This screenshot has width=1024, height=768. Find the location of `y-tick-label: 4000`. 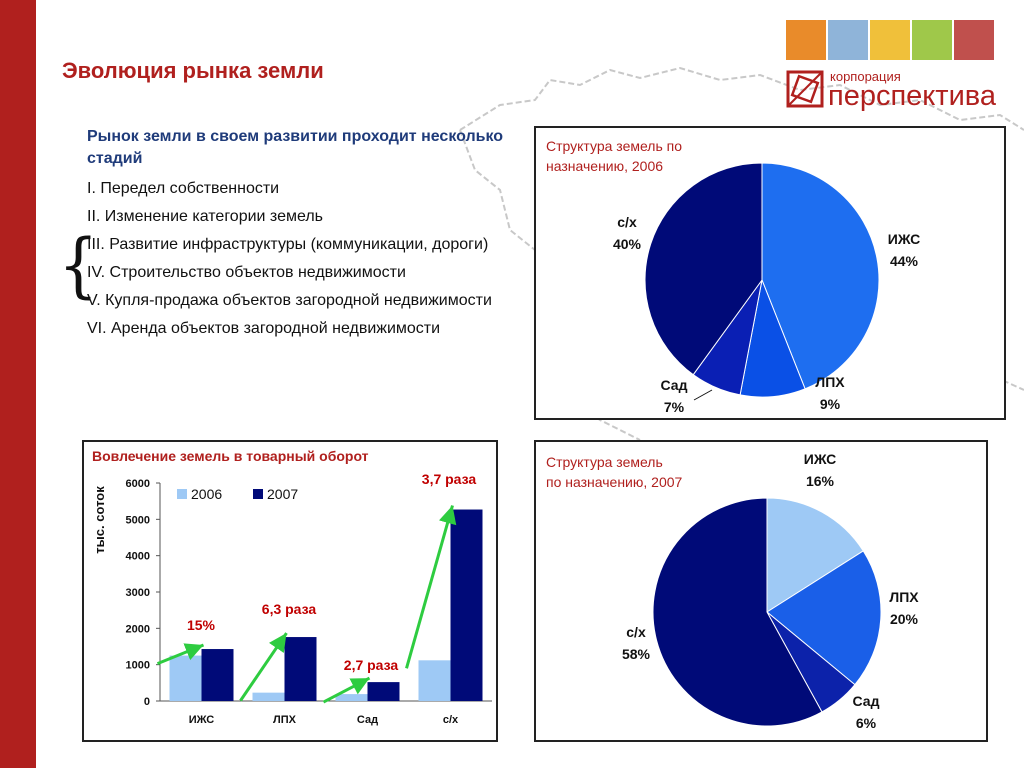

y-tick-label: 4000 is located at coordinates (138, 557).